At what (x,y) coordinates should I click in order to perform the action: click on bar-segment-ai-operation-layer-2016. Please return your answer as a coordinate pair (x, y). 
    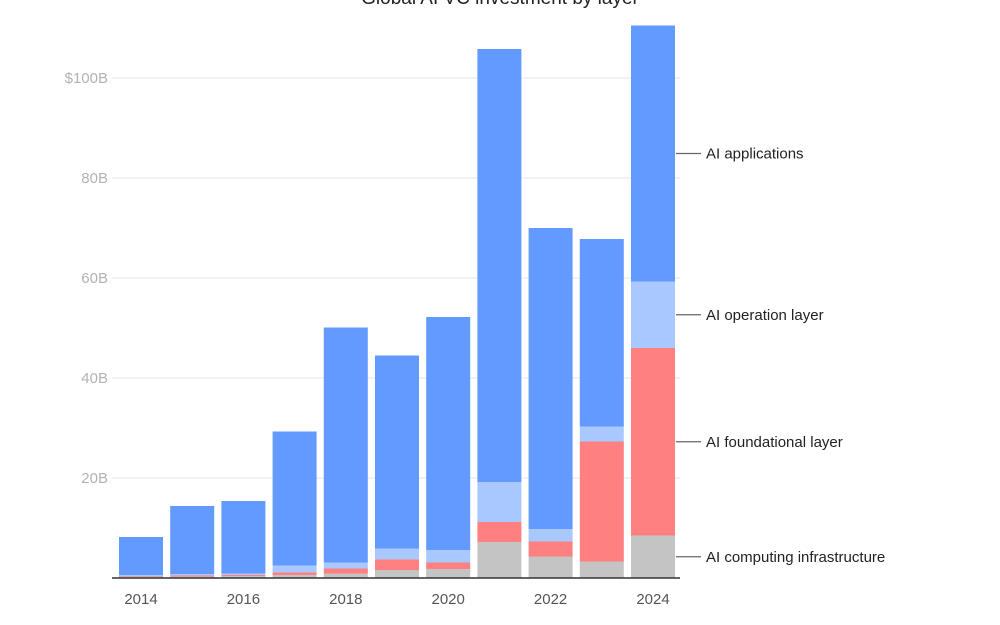
    Looking at the image, I should click on (243, 574).